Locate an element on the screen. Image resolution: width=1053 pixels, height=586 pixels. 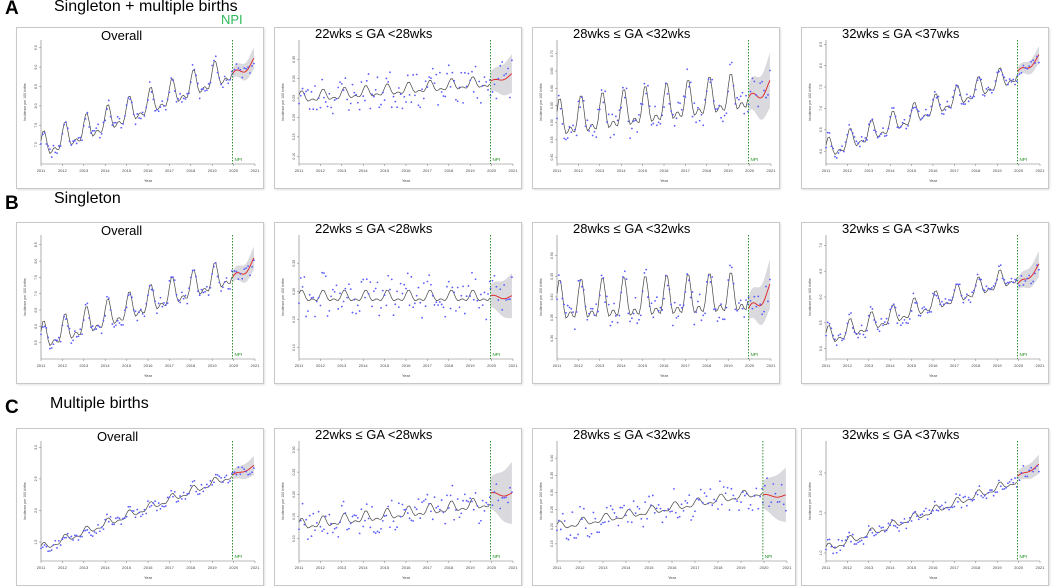
x-tick-label: 2014 is located at coordinates (364, 170).